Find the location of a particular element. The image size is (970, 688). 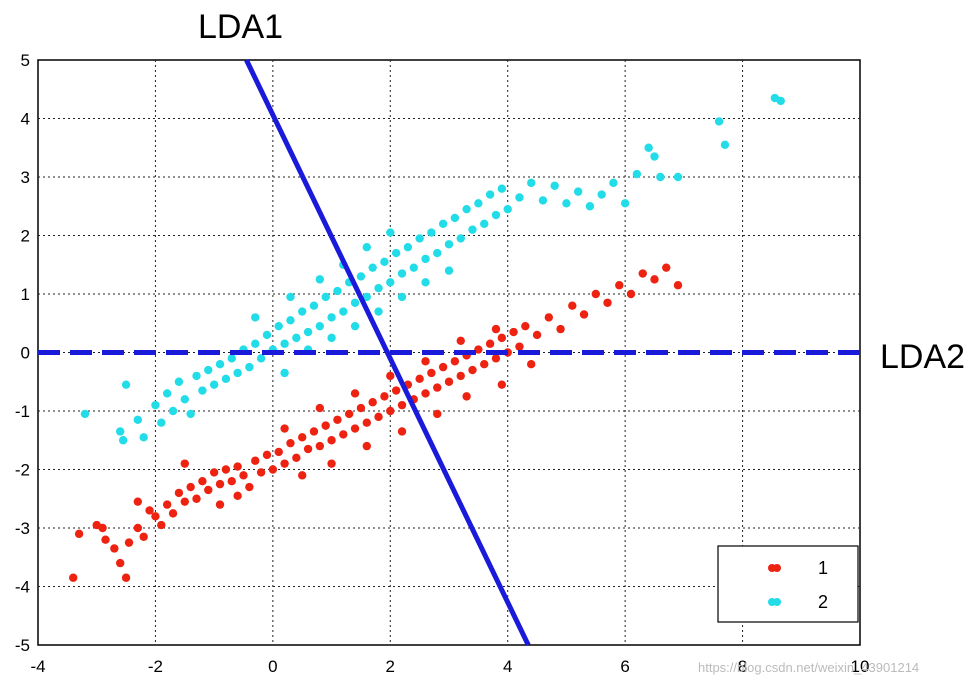

x-tick-label: 8 is located at coordinates (742, 666).